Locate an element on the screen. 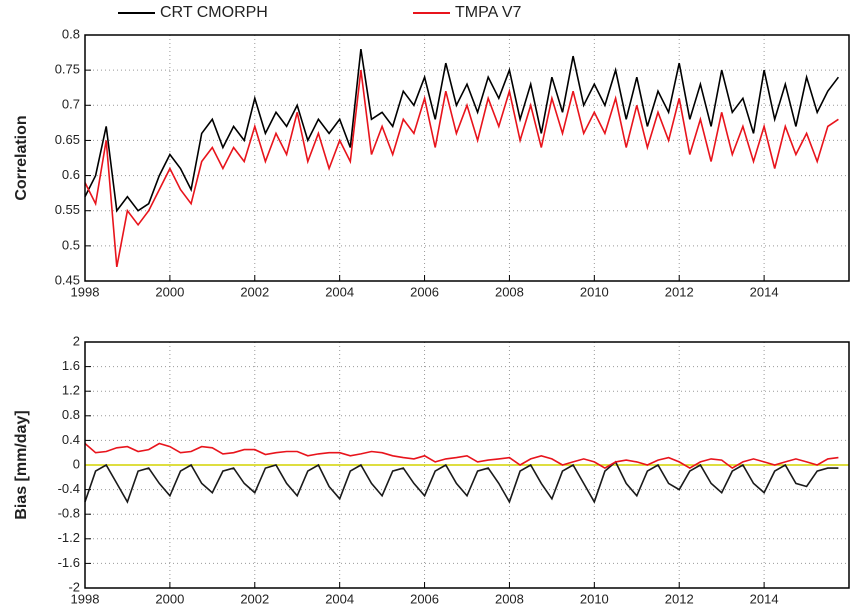 The height and width of the screenshot is (611, 850). y-tick-label: 0.5 is located at coordinates (71, 244).